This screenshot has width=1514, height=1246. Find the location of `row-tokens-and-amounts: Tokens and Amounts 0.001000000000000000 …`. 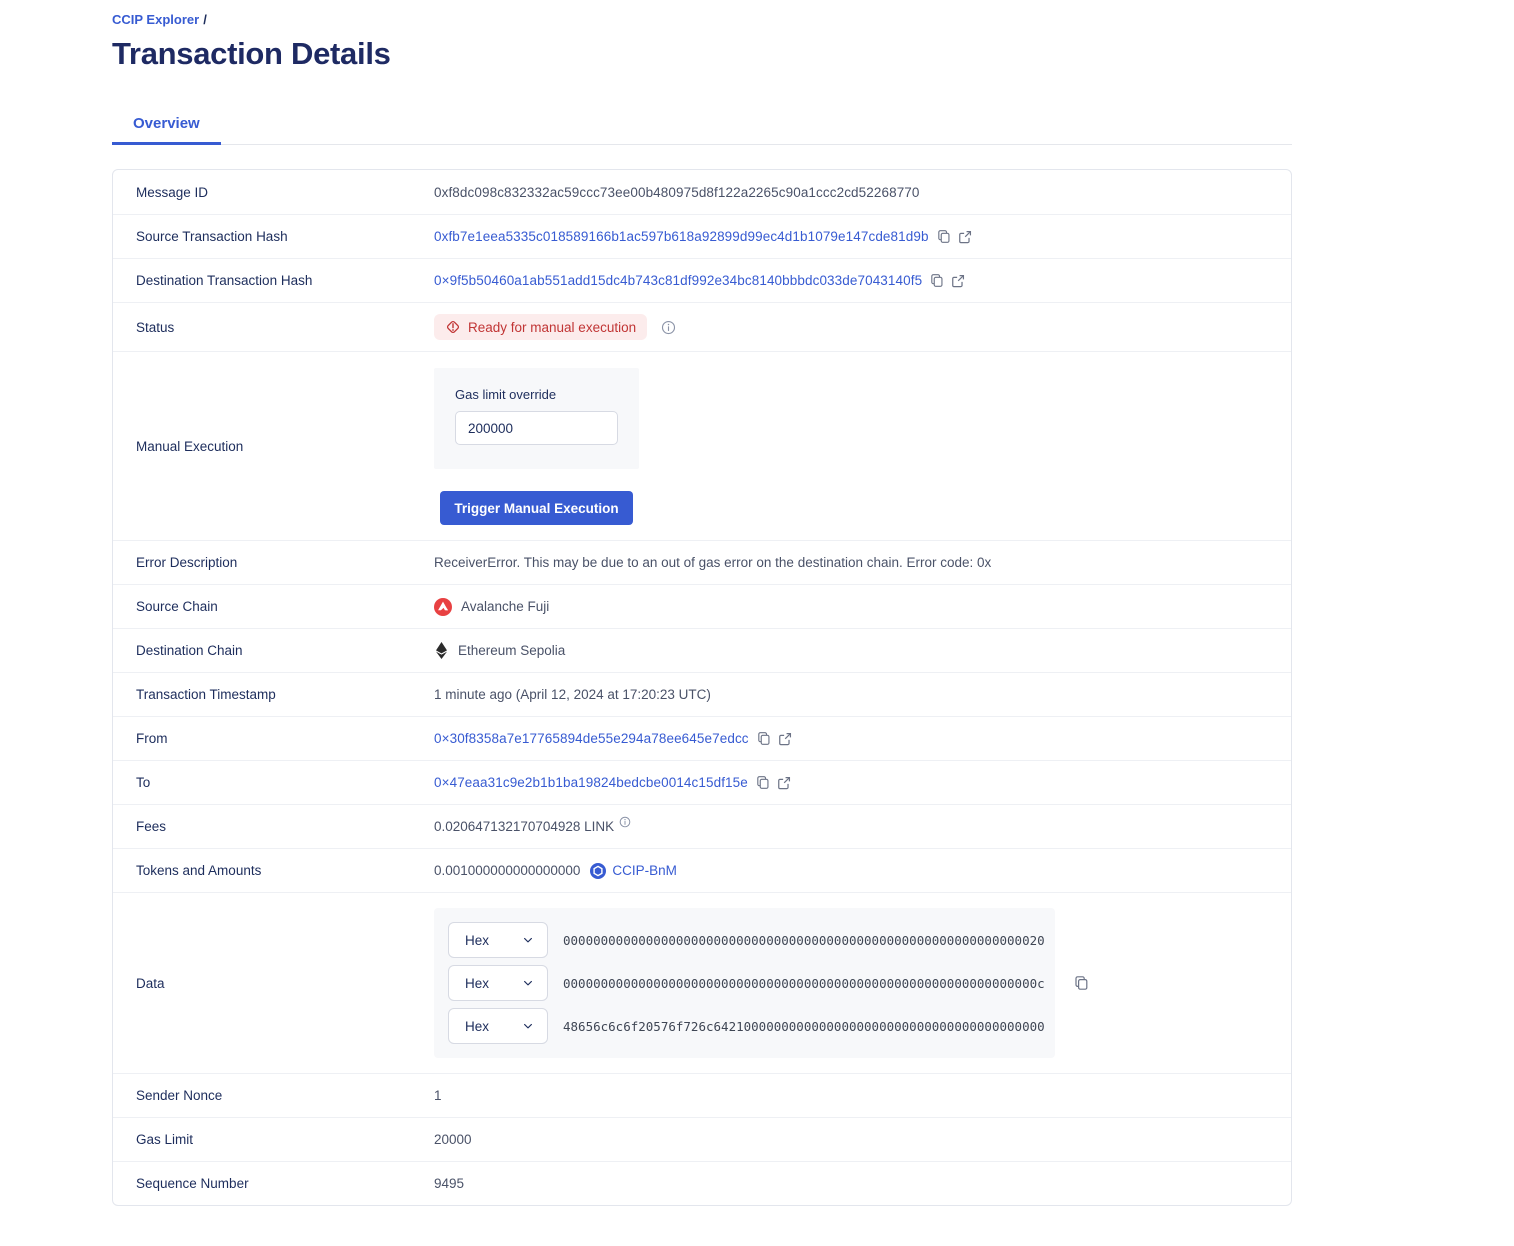

row-tokens-and-amounts: Tokens and Amounts 0.001000000000000000 … is located at coordinates (702, 870).